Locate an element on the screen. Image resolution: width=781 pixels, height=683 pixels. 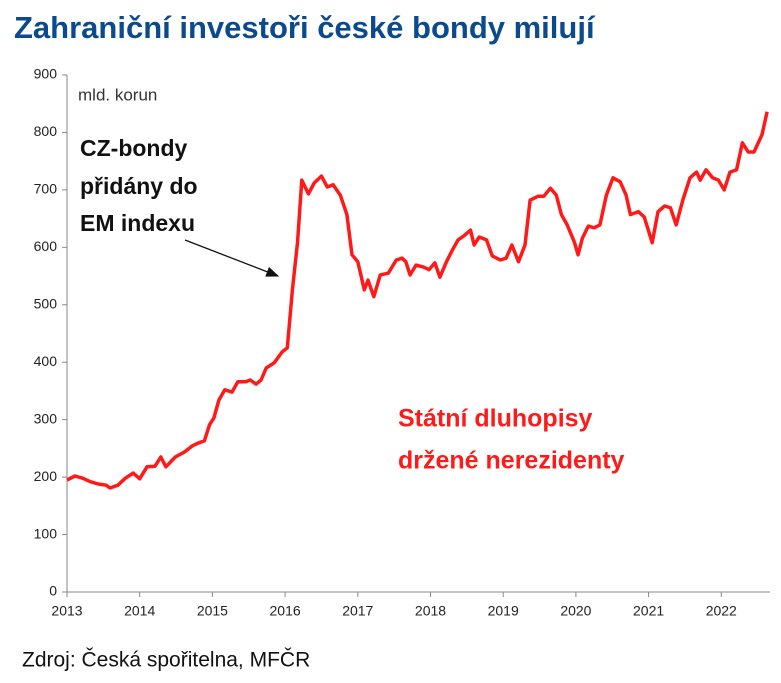
y-tick-label: 0 is located at coordinates (53, 591).